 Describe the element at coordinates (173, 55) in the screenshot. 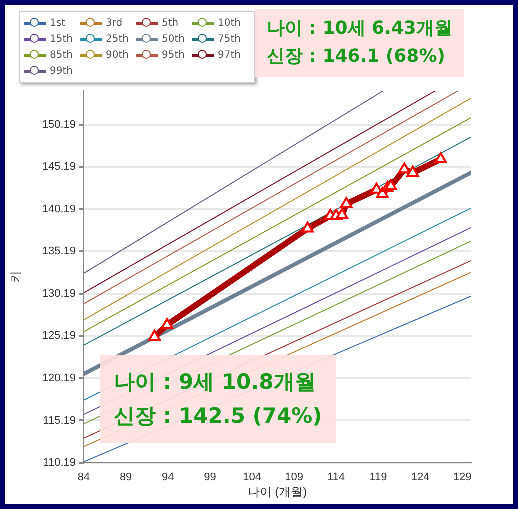

I see `legend-label: 95th` at that location.